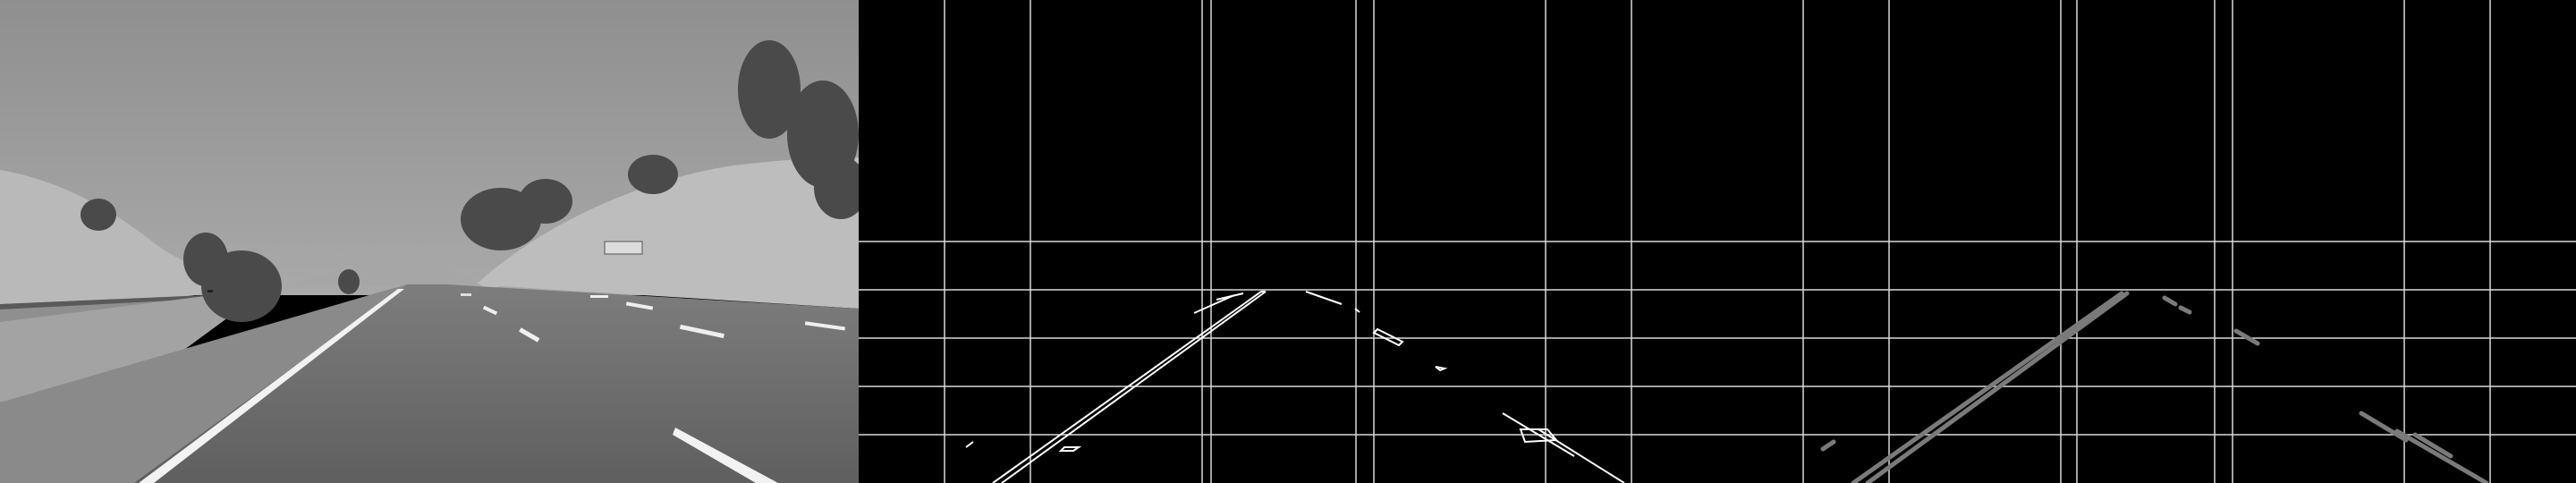  What do you see at coordinates (492, 386) in the screenshot?
I see `lane-markings` at bounding box center [492, 386].